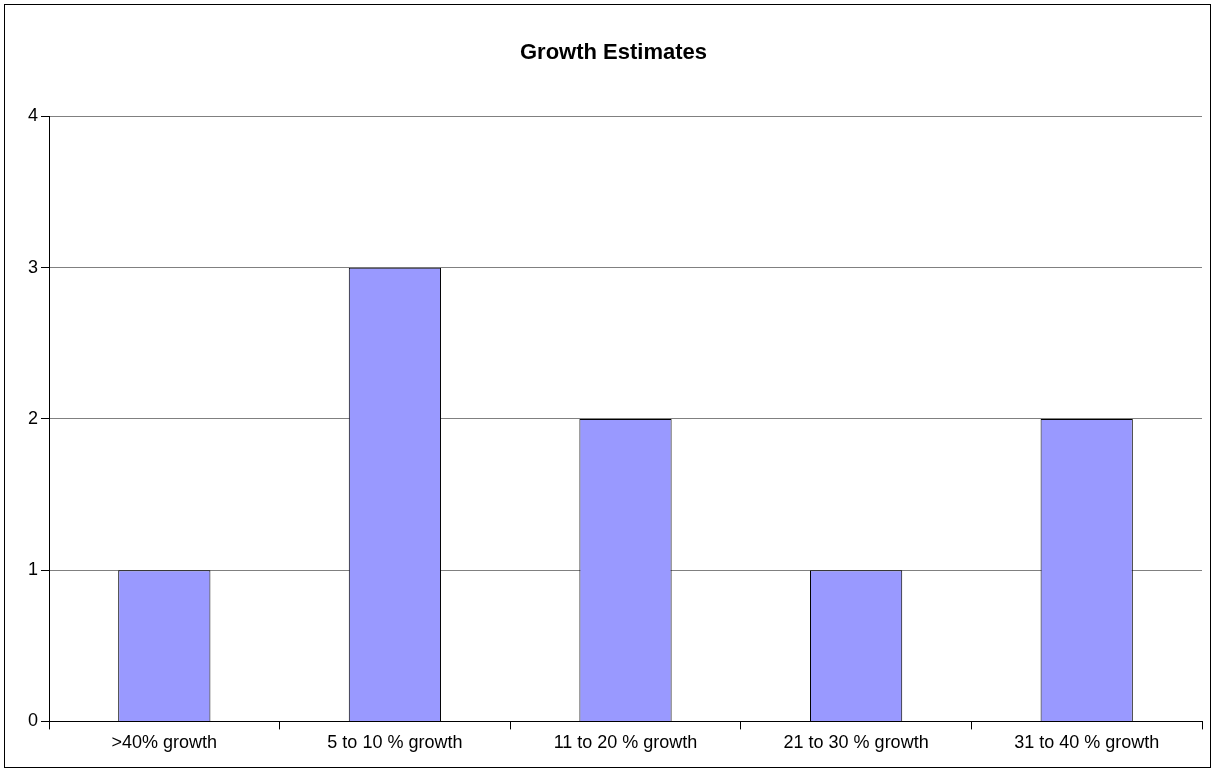 The width and height of the screenshot is (1217, 774). Describe the element at coordinates (33, 720) in the screenshot. I see `y-tick-label: 0` at that location.